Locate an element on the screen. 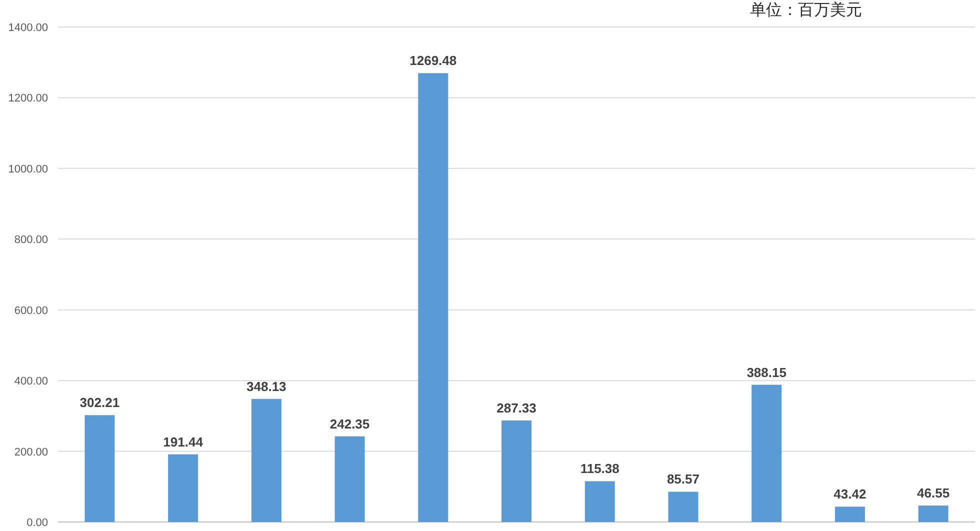 This screenshot has height=531, width=980. y-tick-label: 1400.00 is located at coordinates (28, 28).